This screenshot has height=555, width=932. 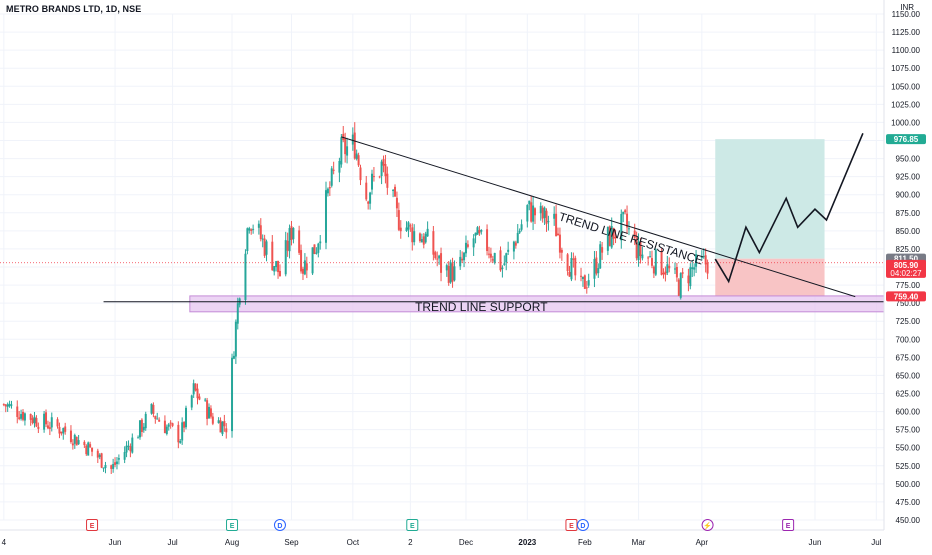 What do you see at coordinates (908, 249) in the screenshot?
I see `price-tick: 825.00` at bounding box center [908, 249].